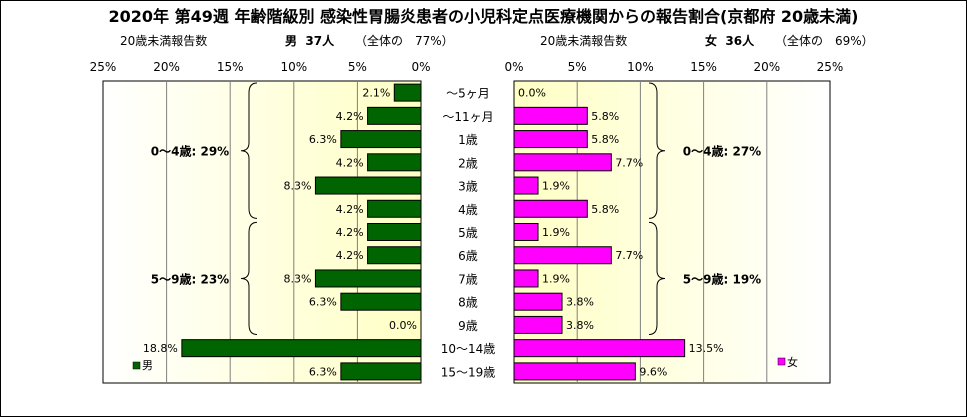 Image resolution: width=967 pixels, height=417 pixels. I want to click on age-category-label: 8歳, so click(468, 303).